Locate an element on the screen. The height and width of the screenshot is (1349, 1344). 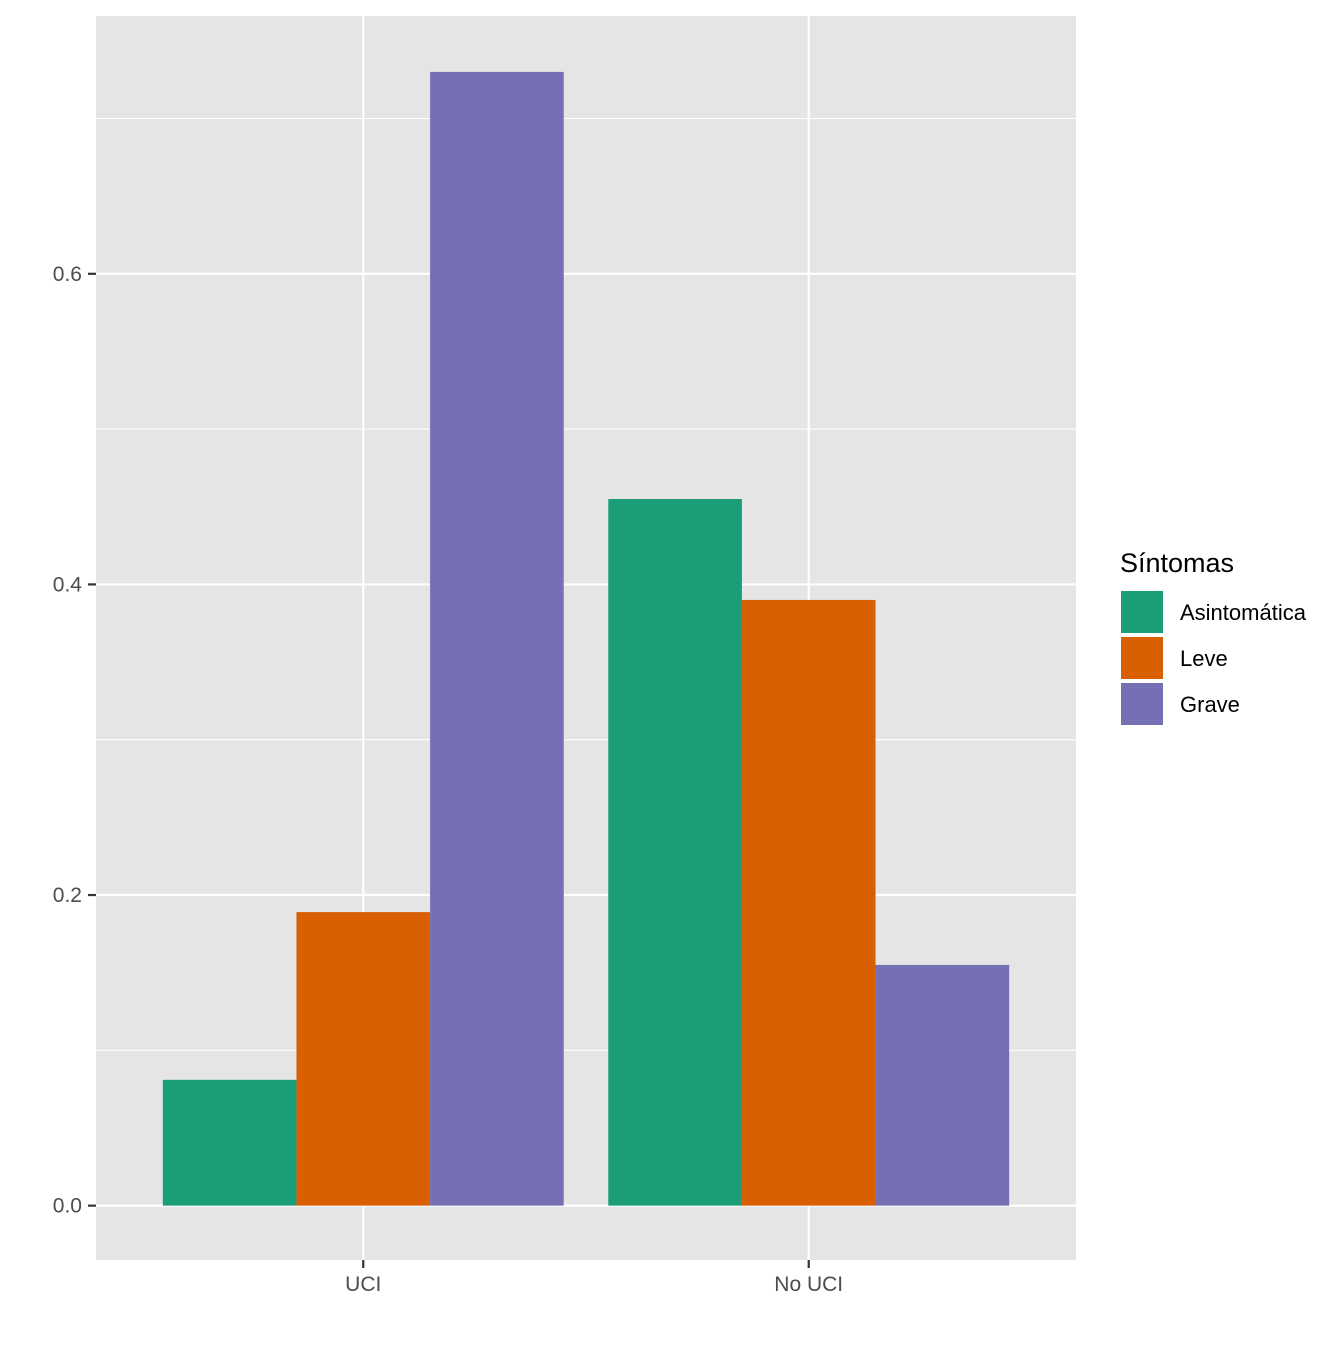
y-tick-label: 0.6 is located at coordinates (67, 274).